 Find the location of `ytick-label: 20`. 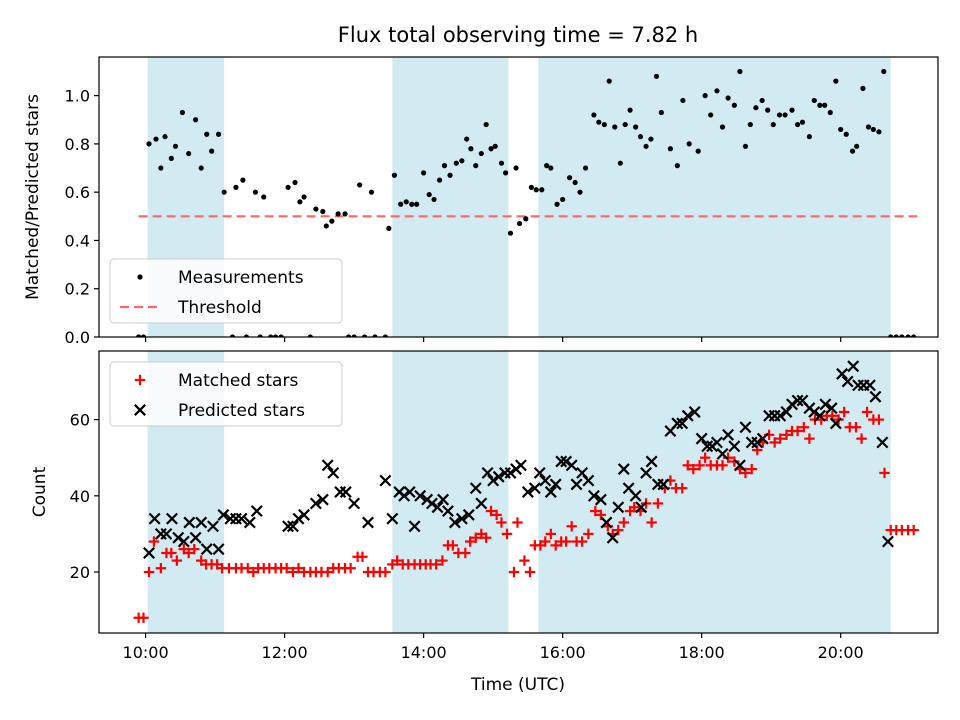

ytick-label: 20 is located at coordinates (80, 572).